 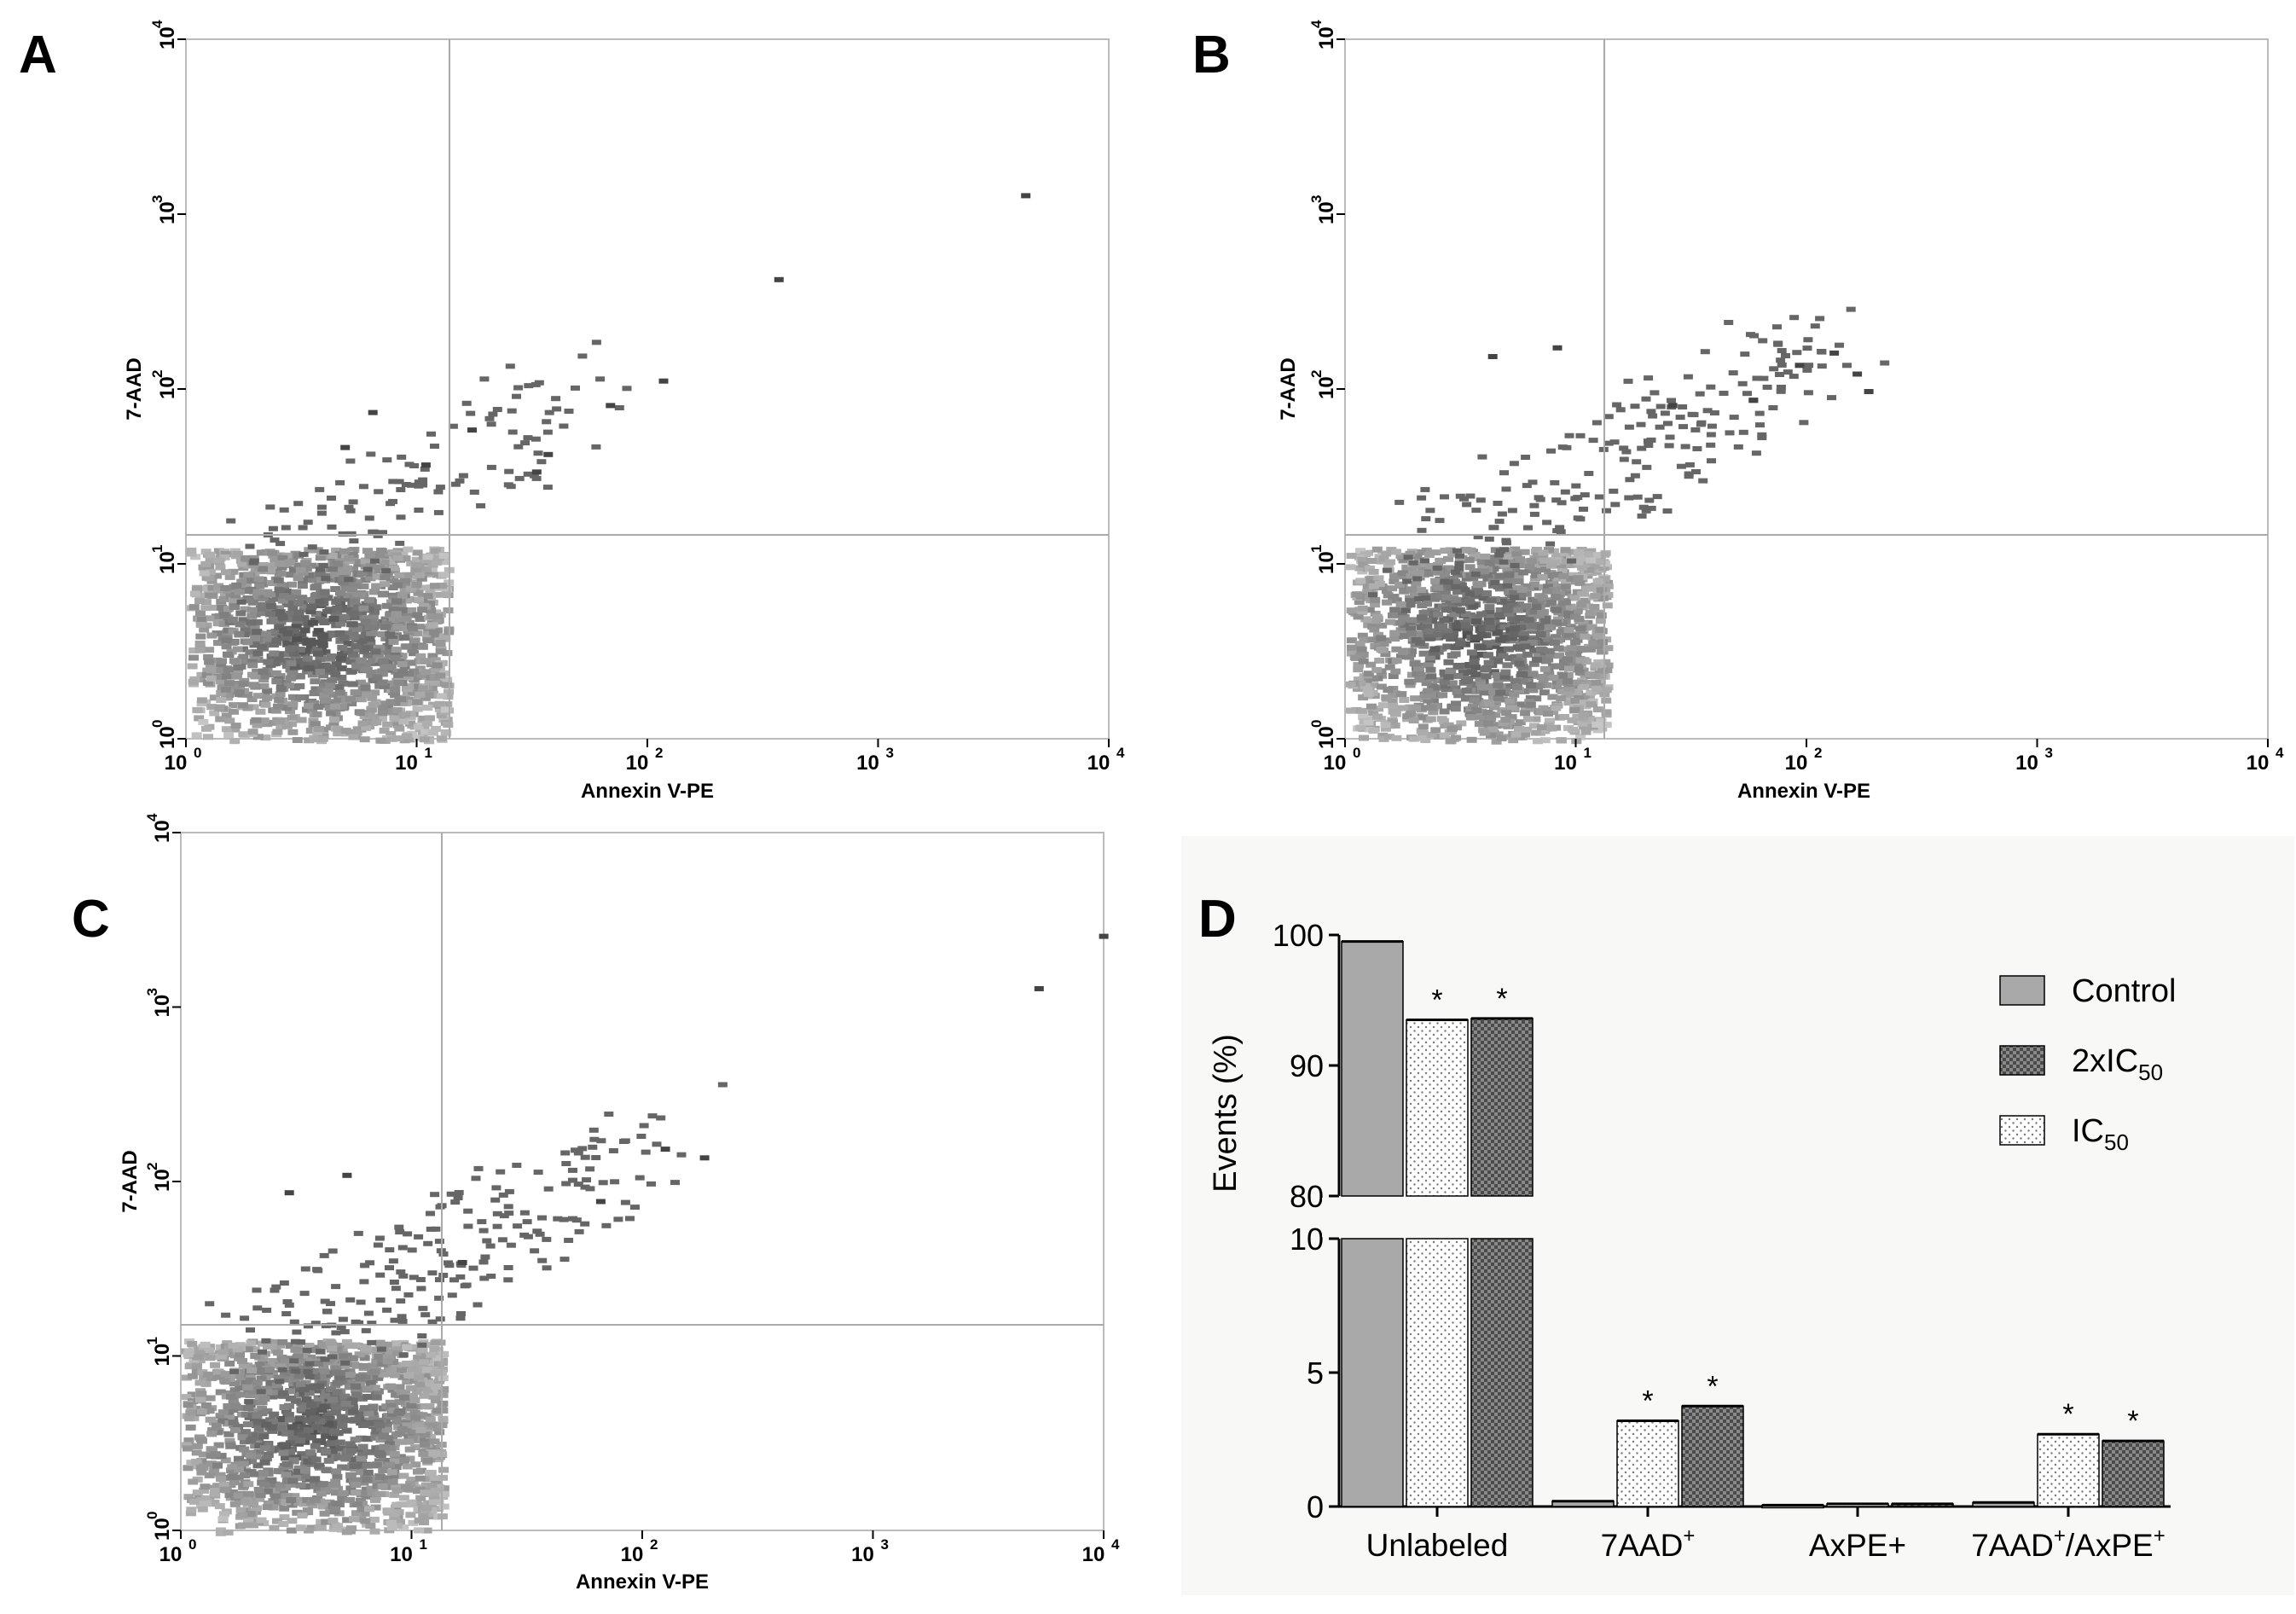 What do you see at coordinates (409, 542) in the screenshot?
I see `density-cloud` at bounding box center [409, 542].